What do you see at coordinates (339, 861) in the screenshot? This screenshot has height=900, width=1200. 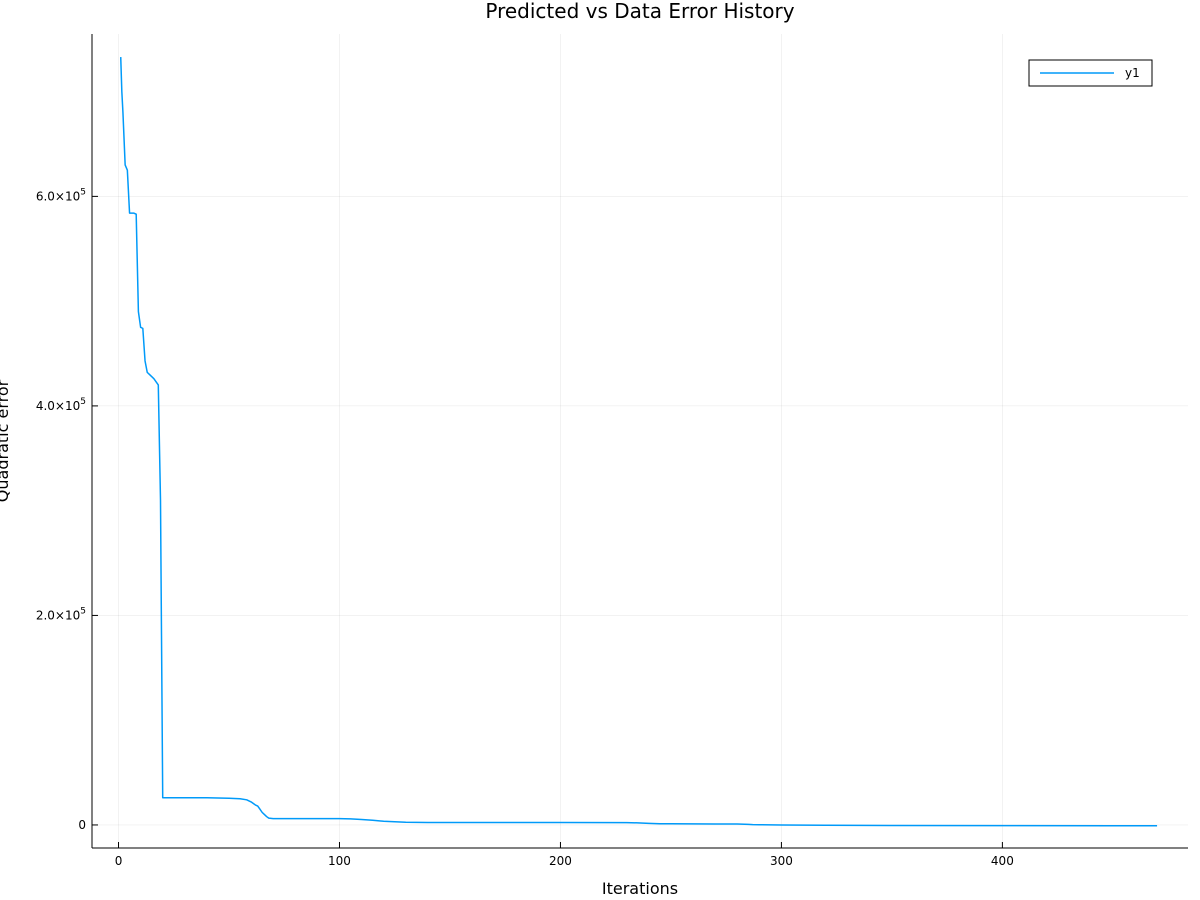 I see `x-tick-label: 100` at bounding box center [339, 861].